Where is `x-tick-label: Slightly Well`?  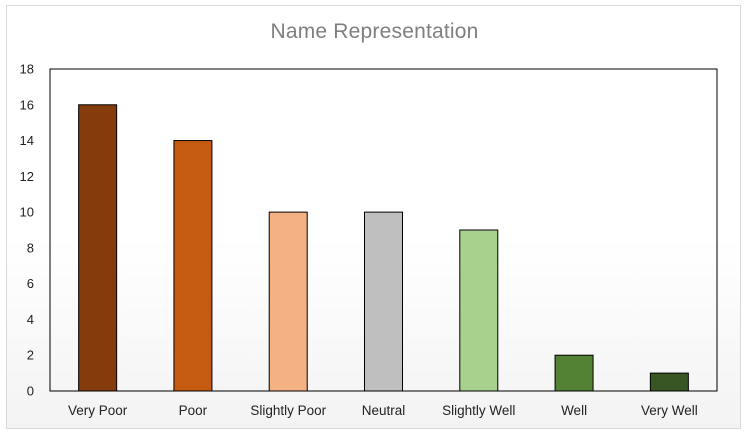
x-tick-label: Slightly Well is located at coordinates (478, 410).